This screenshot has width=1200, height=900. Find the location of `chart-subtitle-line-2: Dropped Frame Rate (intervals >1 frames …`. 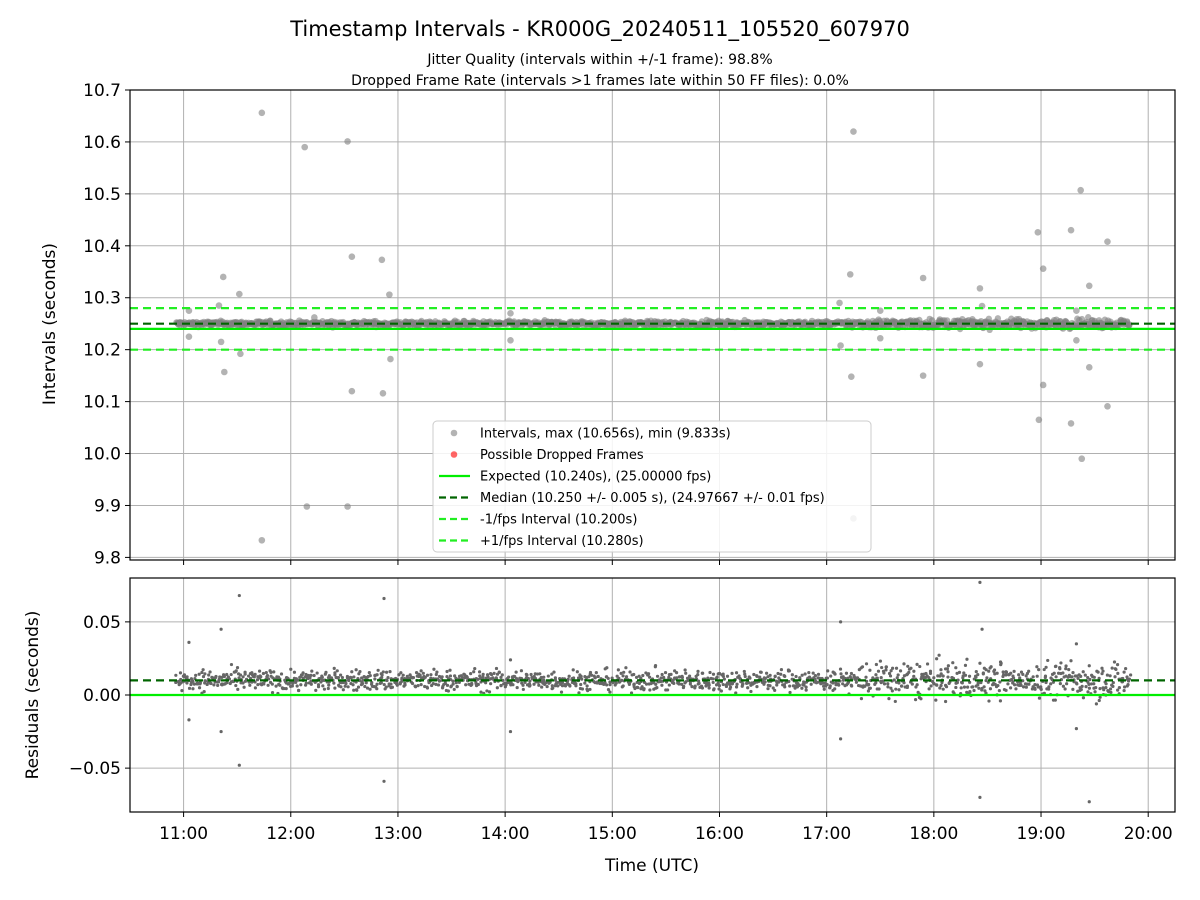

chart-subtitle-line-2: Dropped Frame Rate (intervals >1 frames … is located at coordinates (600, 81).